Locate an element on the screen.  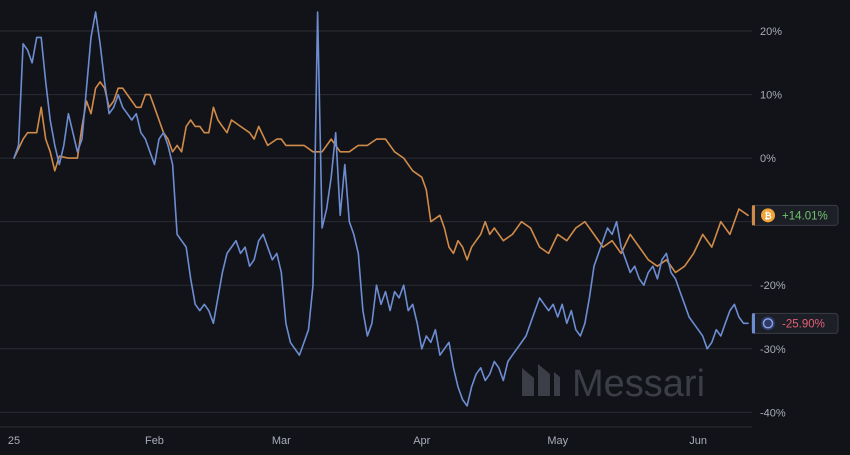
y-tick-label: -40% is located at coordinates (773, 413).